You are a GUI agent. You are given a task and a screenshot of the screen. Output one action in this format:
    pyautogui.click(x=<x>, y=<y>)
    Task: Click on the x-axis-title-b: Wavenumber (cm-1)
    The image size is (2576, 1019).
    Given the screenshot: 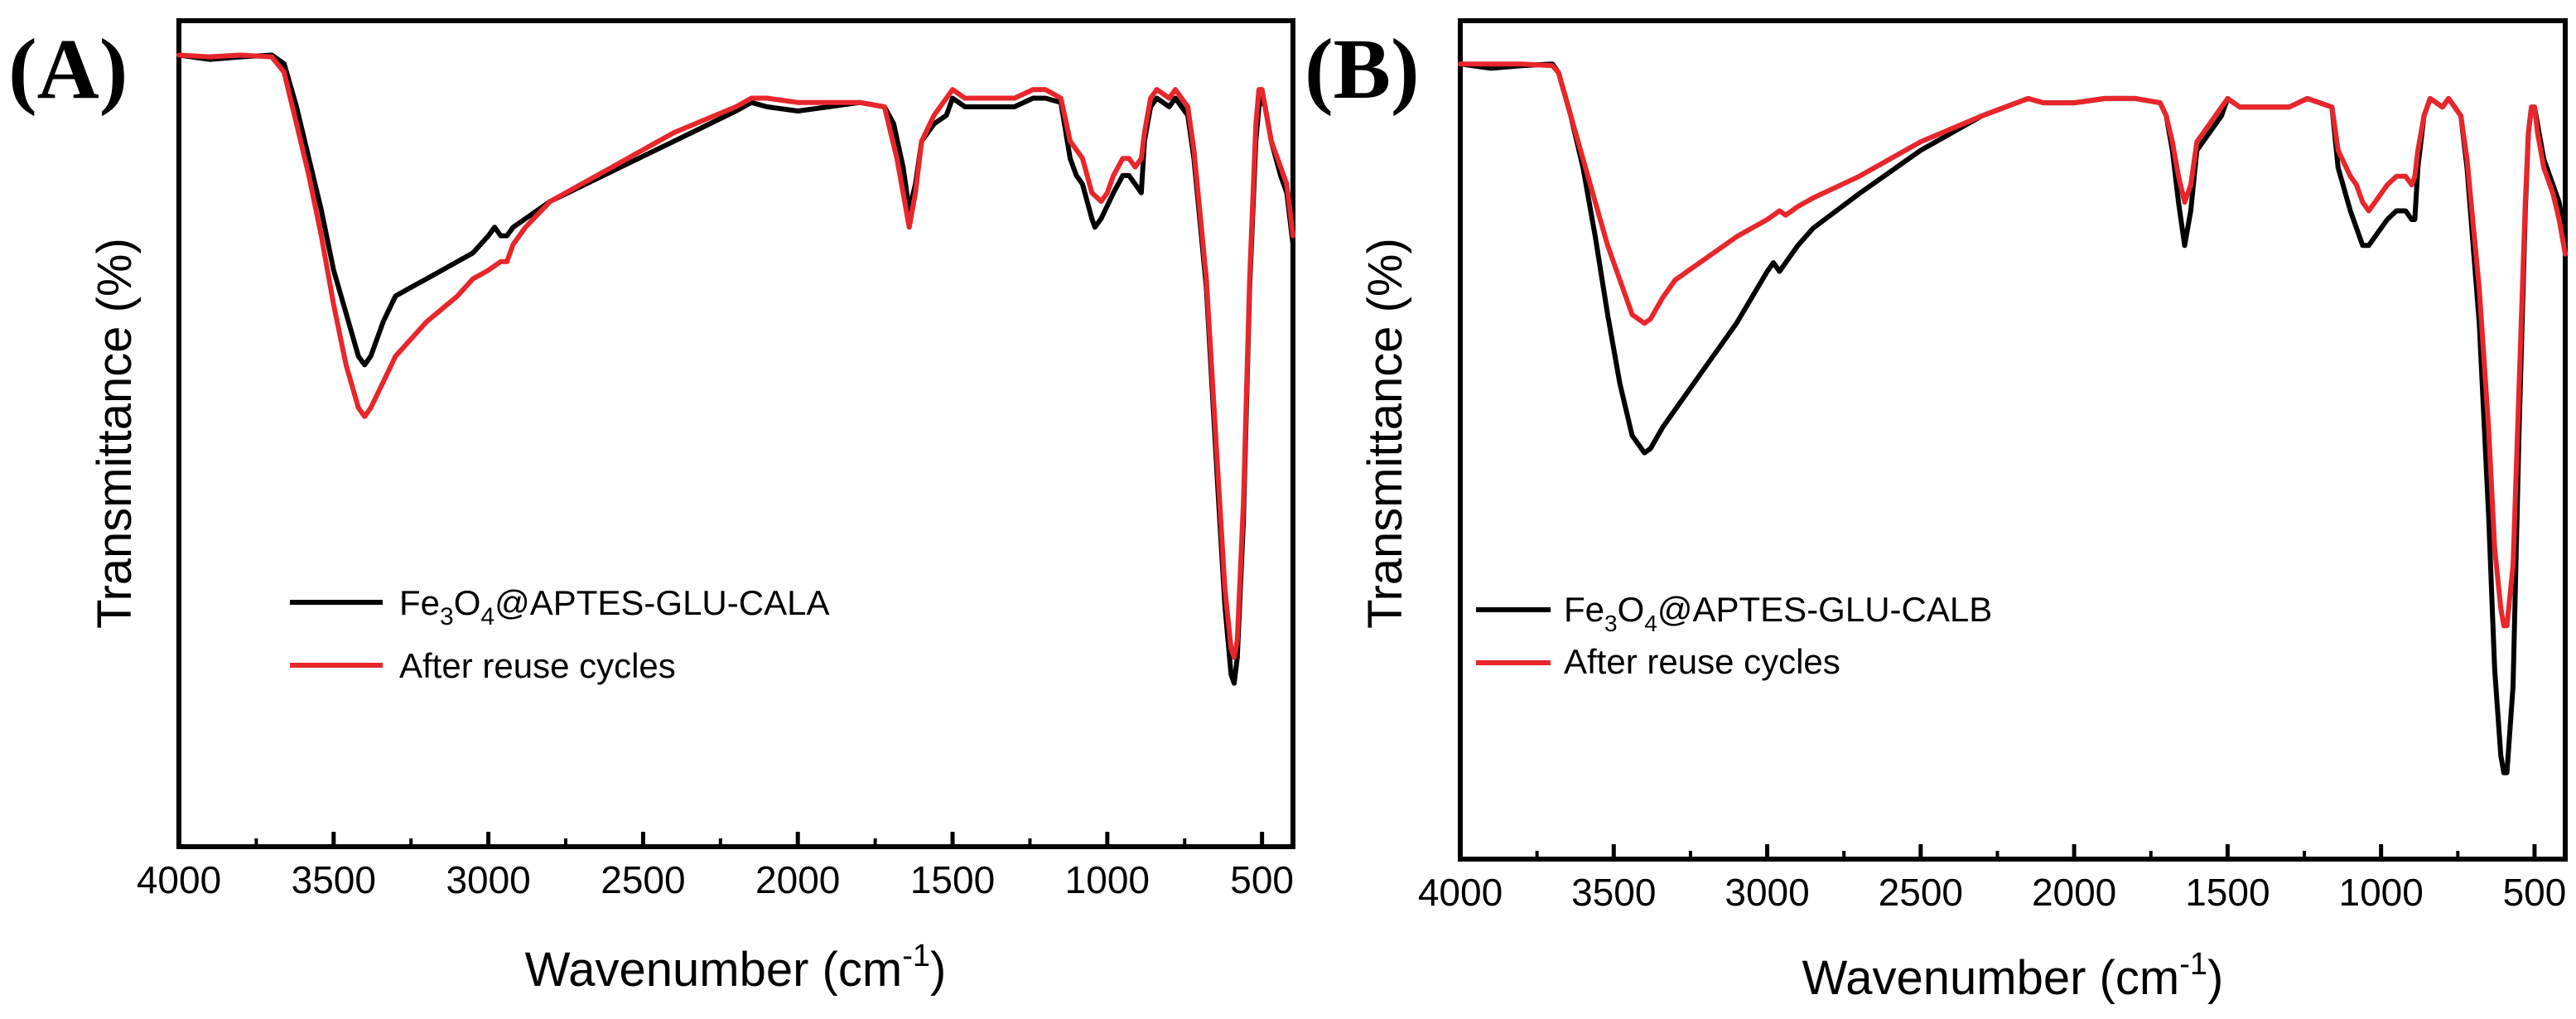 What is the action you would take?
    pyautogui.click(x=2013, y=976)
    